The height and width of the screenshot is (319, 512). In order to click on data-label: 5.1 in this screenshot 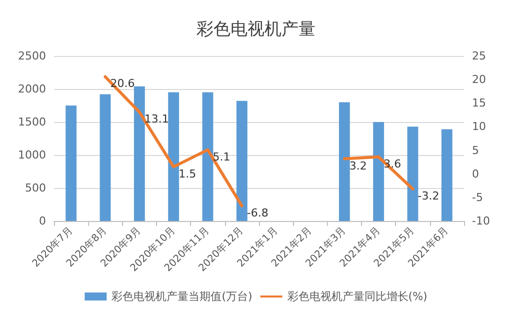, I will do `click(221, 157)`.